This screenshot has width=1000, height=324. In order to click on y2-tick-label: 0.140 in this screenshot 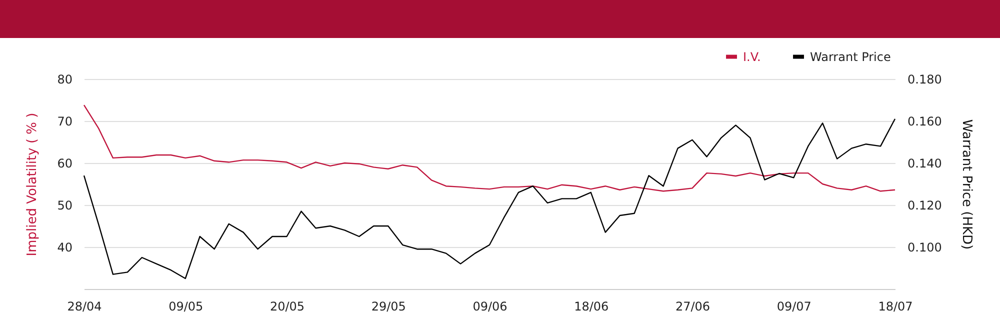, I will do `click(925, 163)`.